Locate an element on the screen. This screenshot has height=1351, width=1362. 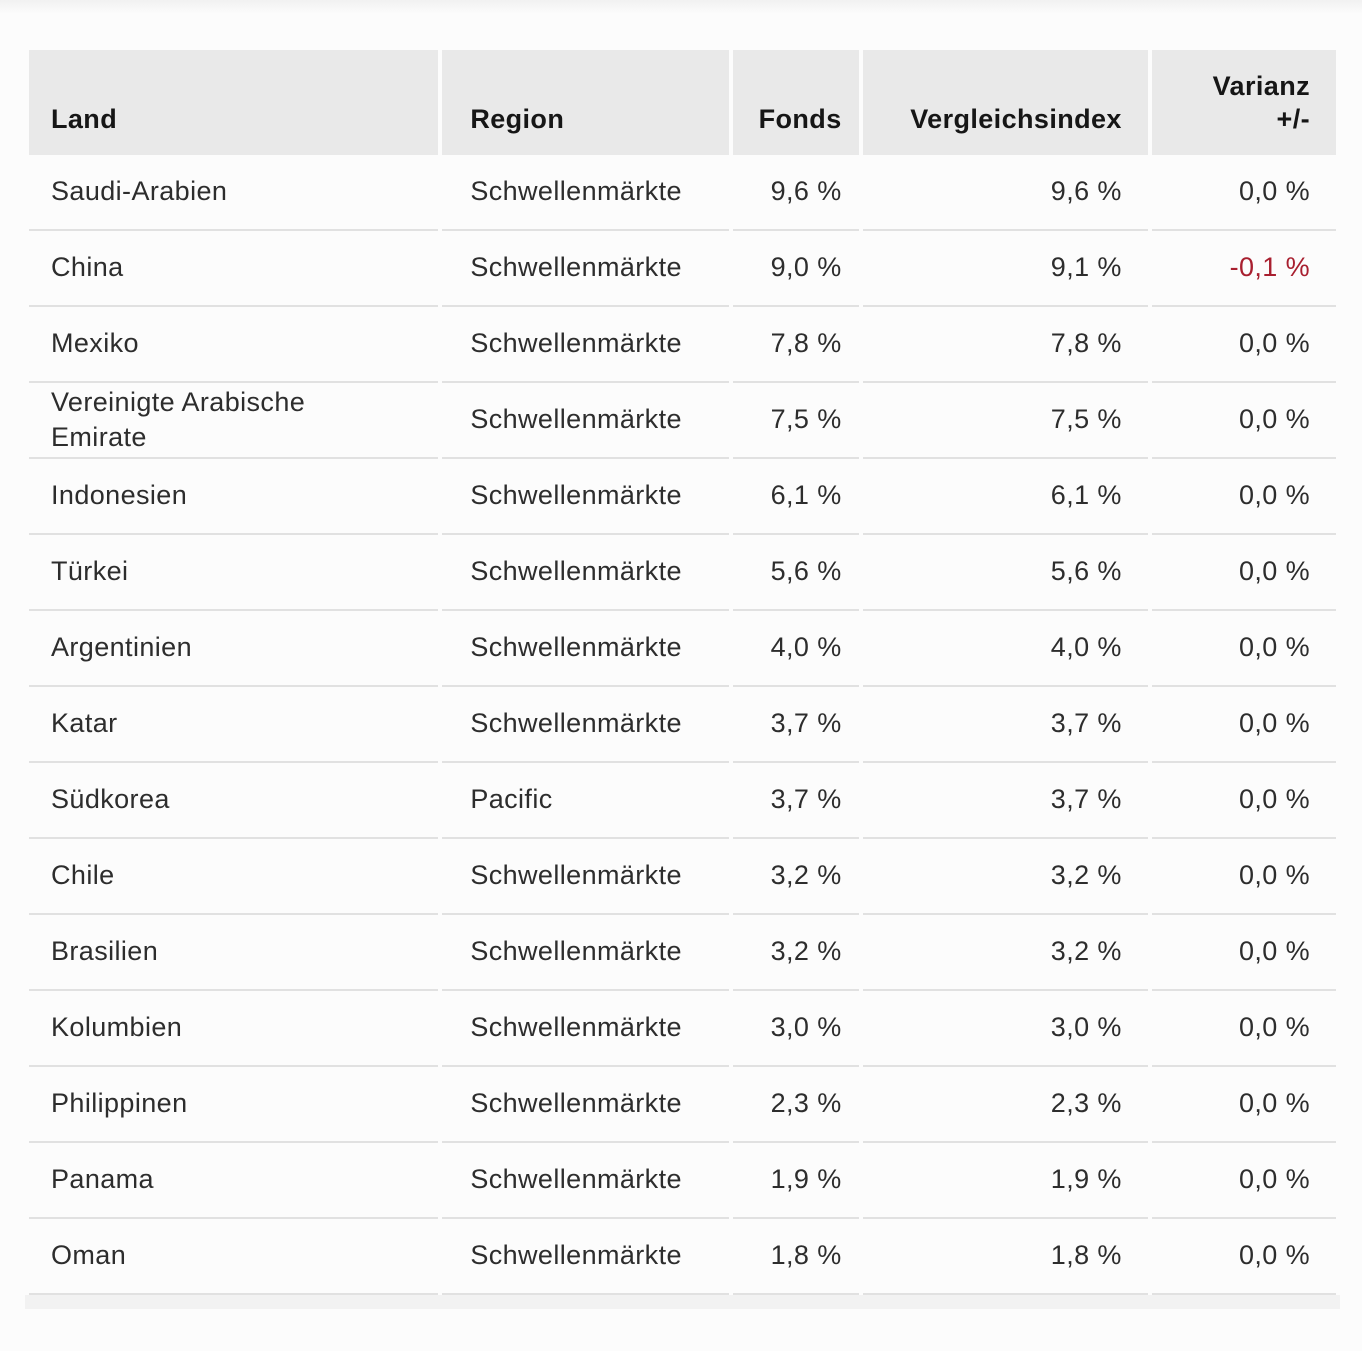
cell-fonds: 7,8 % is located at coordinates (795, 345).